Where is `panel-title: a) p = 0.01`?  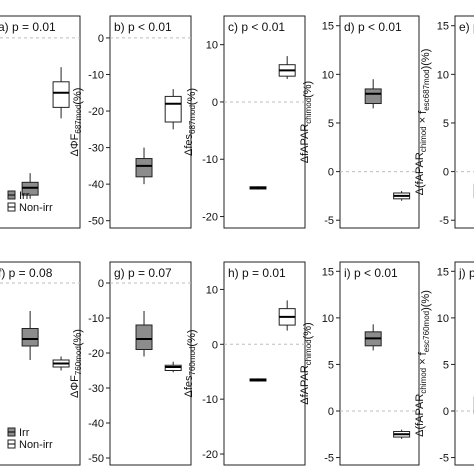 panel-title: a) p = 0.01 is located at coordinates (28, 27).